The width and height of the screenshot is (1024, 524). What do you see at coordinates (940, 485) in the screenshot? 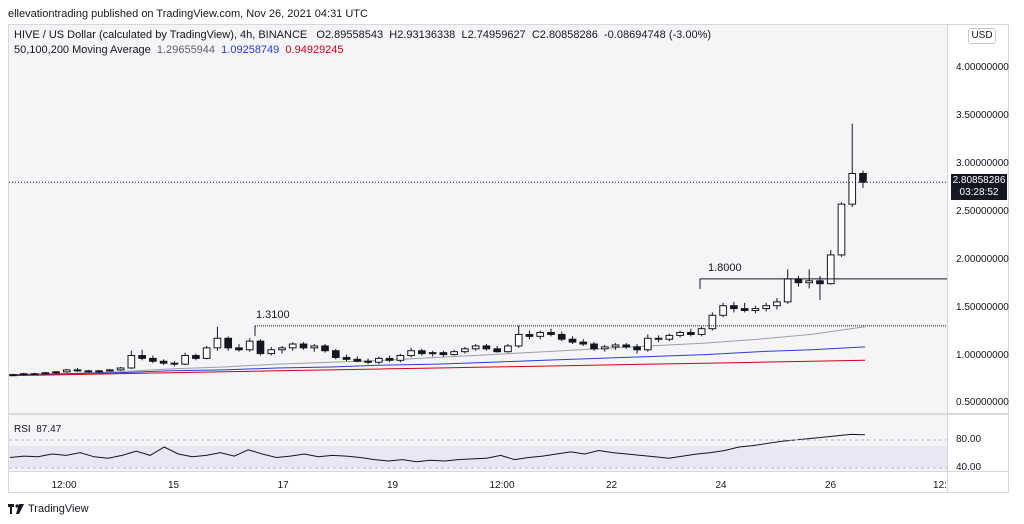
I see `time-tick-8: 12:` at bounding box center [940, 485].